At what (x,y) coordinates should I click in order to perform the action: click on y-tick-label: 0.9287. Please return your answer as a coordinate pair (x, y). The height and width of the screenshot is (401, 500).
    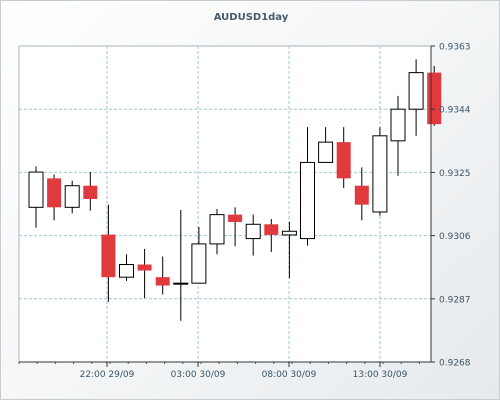
    Looking at the image, I should click on (455, 300).